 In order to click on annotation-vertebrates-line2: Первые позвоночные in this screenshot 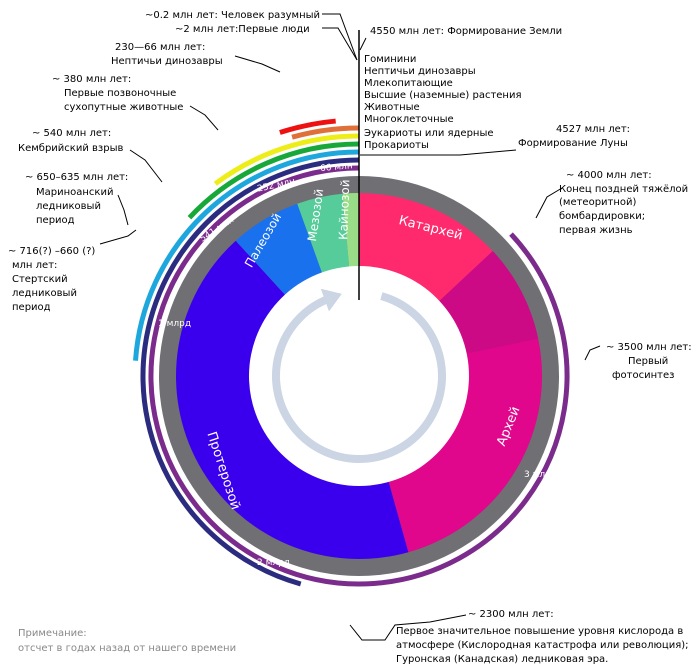, I will do `click(120, 93)`.